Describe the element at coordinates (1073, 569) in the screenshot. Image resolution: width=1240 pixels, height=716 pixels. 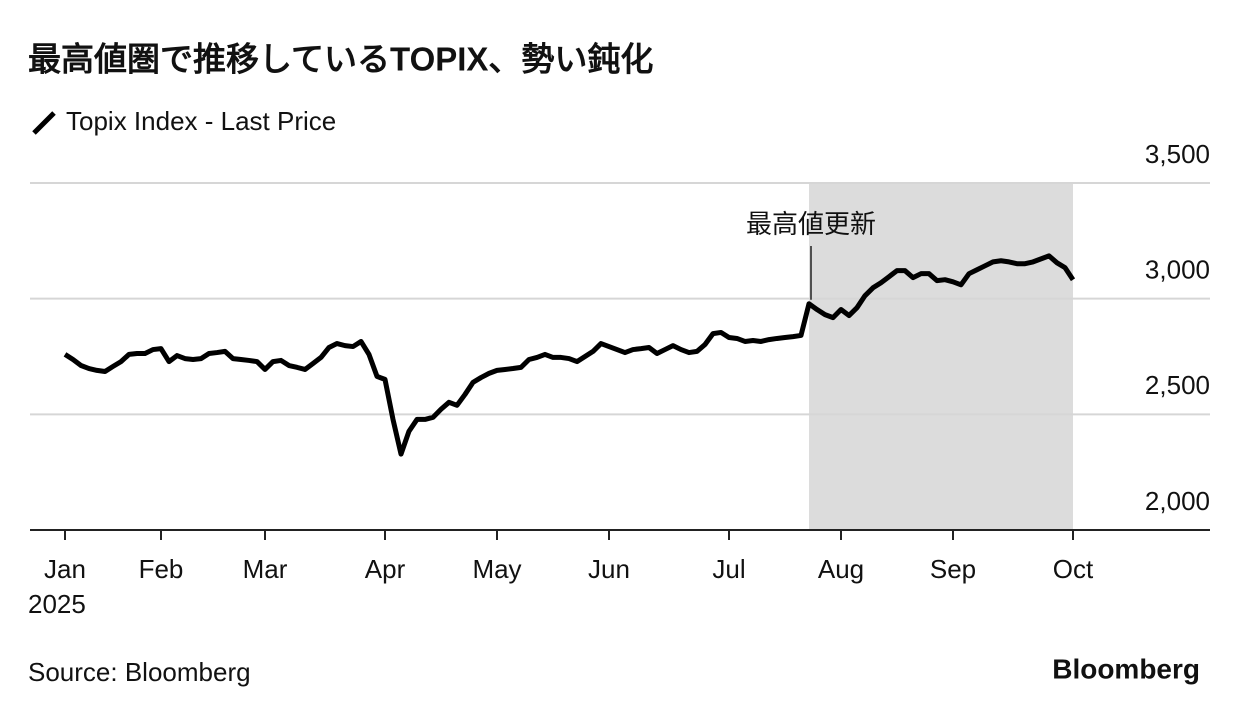
I see `x-tick-label: Oct` at that location.